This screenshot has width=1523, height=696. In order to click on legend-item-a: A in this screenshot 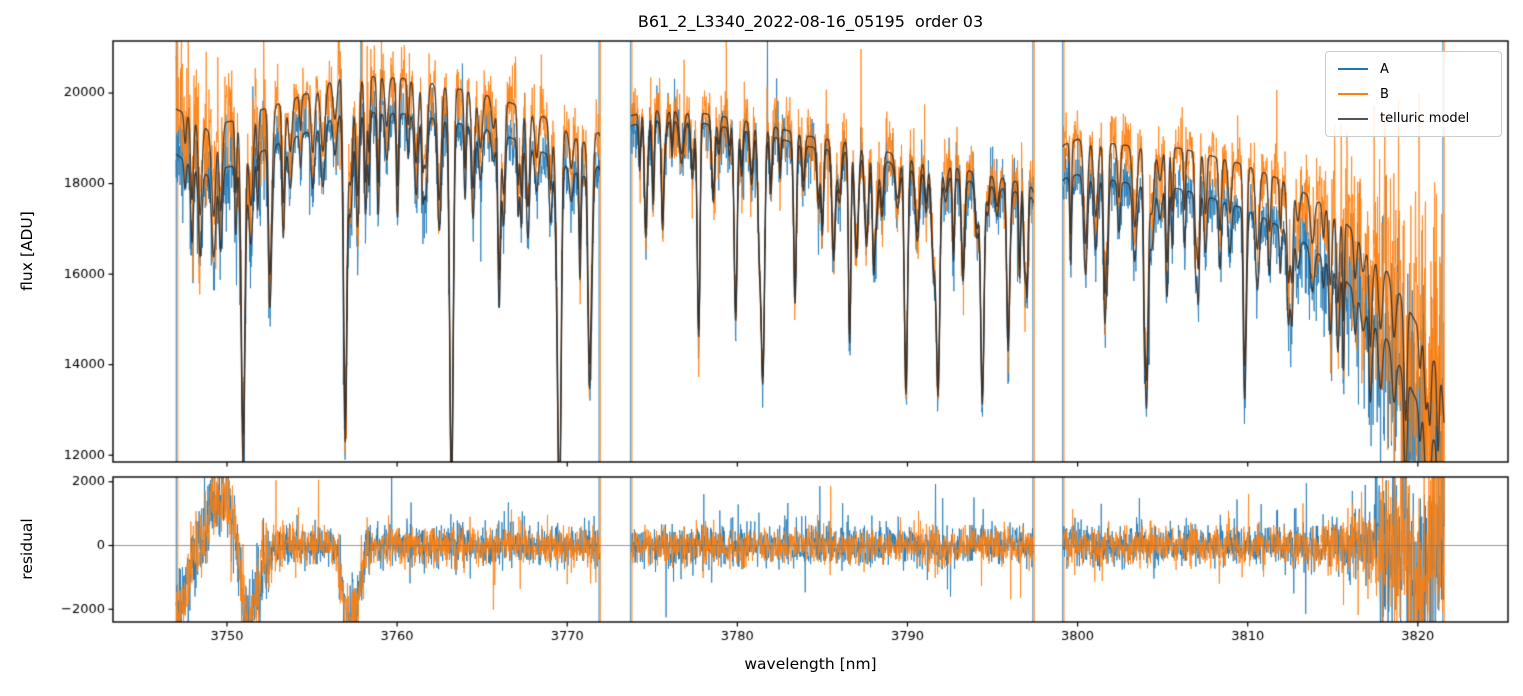, I will do `click(1414, 69)`.